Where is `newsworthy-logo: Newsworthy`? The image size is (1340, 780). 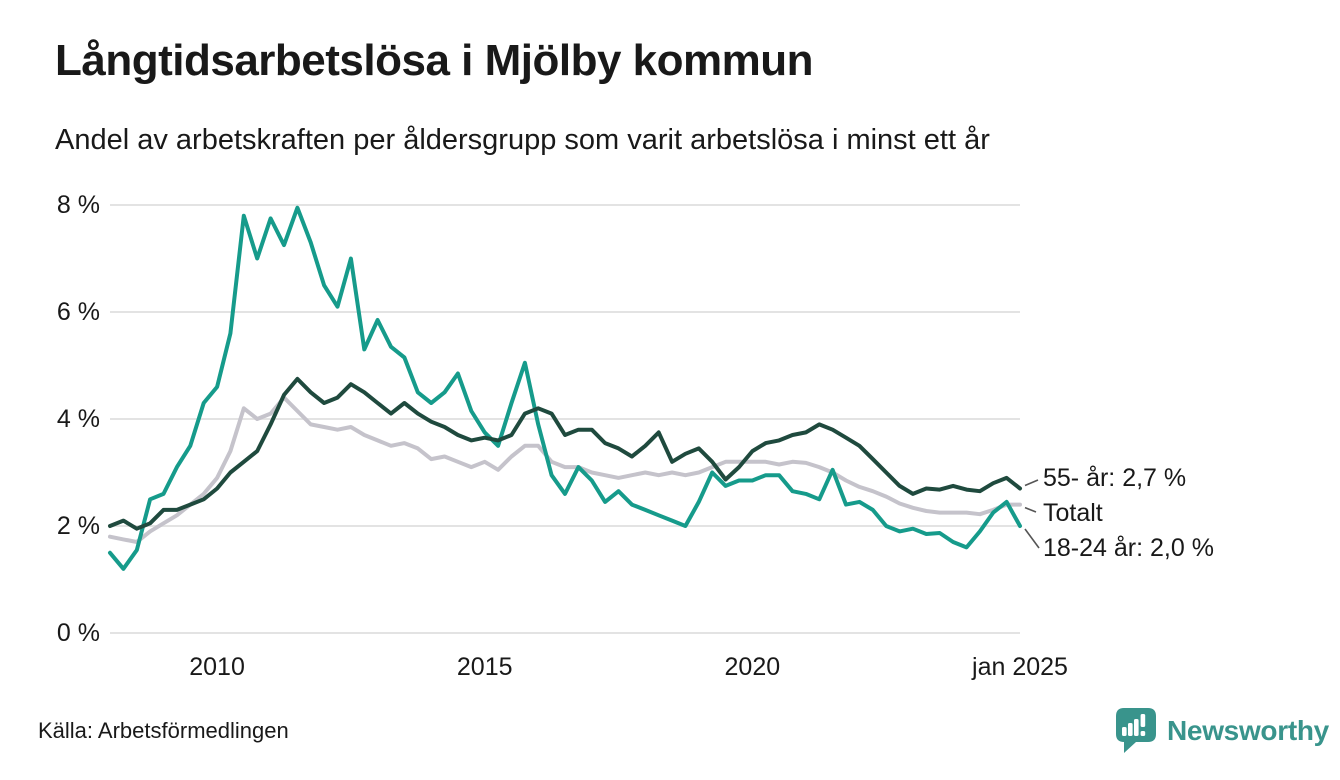
newsworthy-logo: Newsworthy is located at coordinates (1221, 731).